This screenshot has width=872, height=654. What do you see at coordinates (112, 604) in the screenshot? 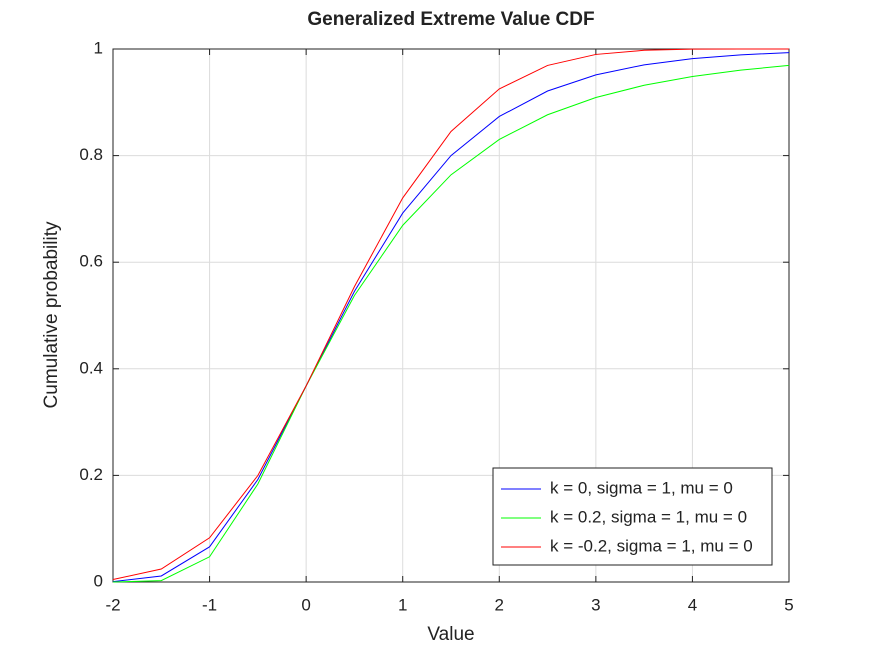
I see `x-tick-label: -2` at bounding box center [112, 604].